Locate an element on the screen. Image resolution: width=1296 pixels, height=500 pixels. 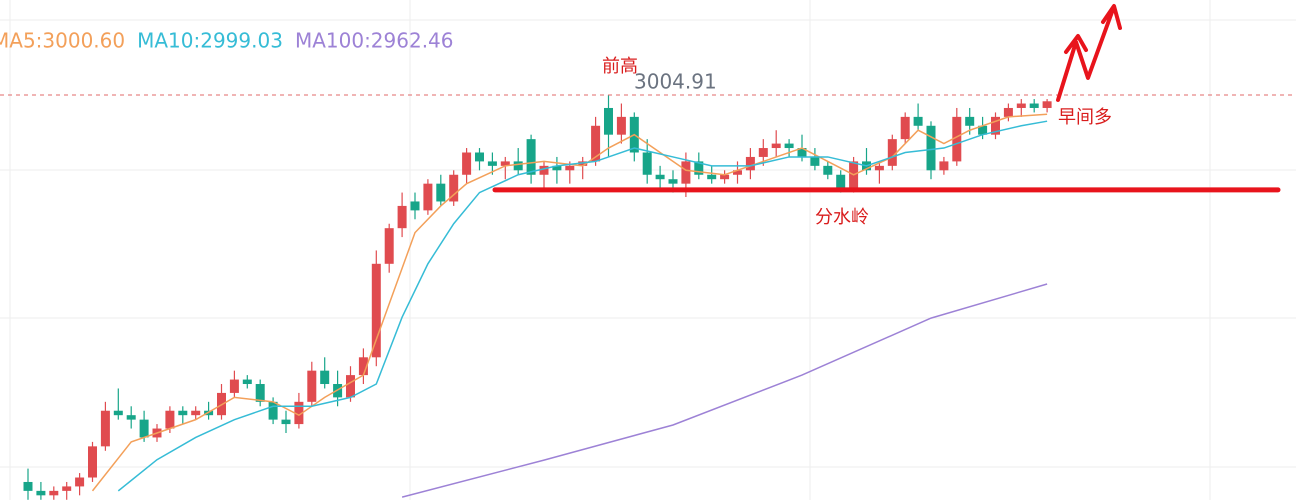
support-label: 分水岭 is located at coordinates (842, 217).